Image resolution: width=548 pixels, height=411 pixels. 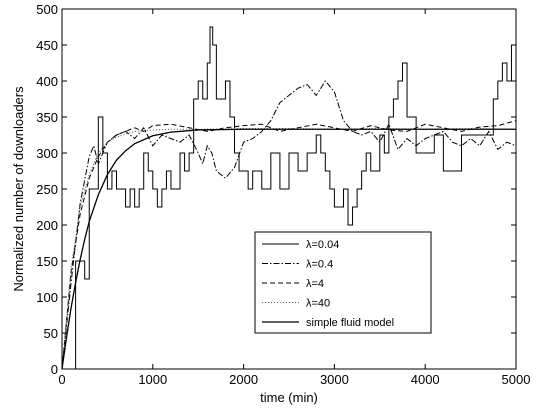 What do you see at coordinates (47, 225) in the screenshot?
I see `y-tick-label: 200` at bounding box center [47, 225].